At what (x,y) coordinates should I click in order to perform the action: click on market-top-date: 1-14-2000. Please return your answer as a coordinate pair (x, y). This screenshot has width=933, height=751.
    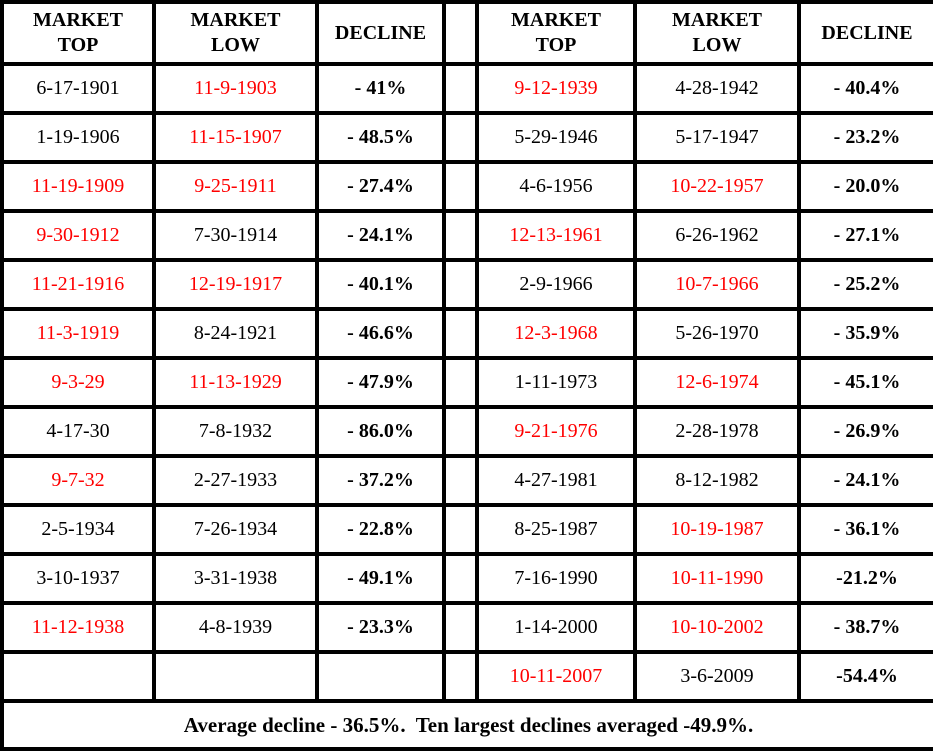
    Looking at the image, I should click on (556, 627).